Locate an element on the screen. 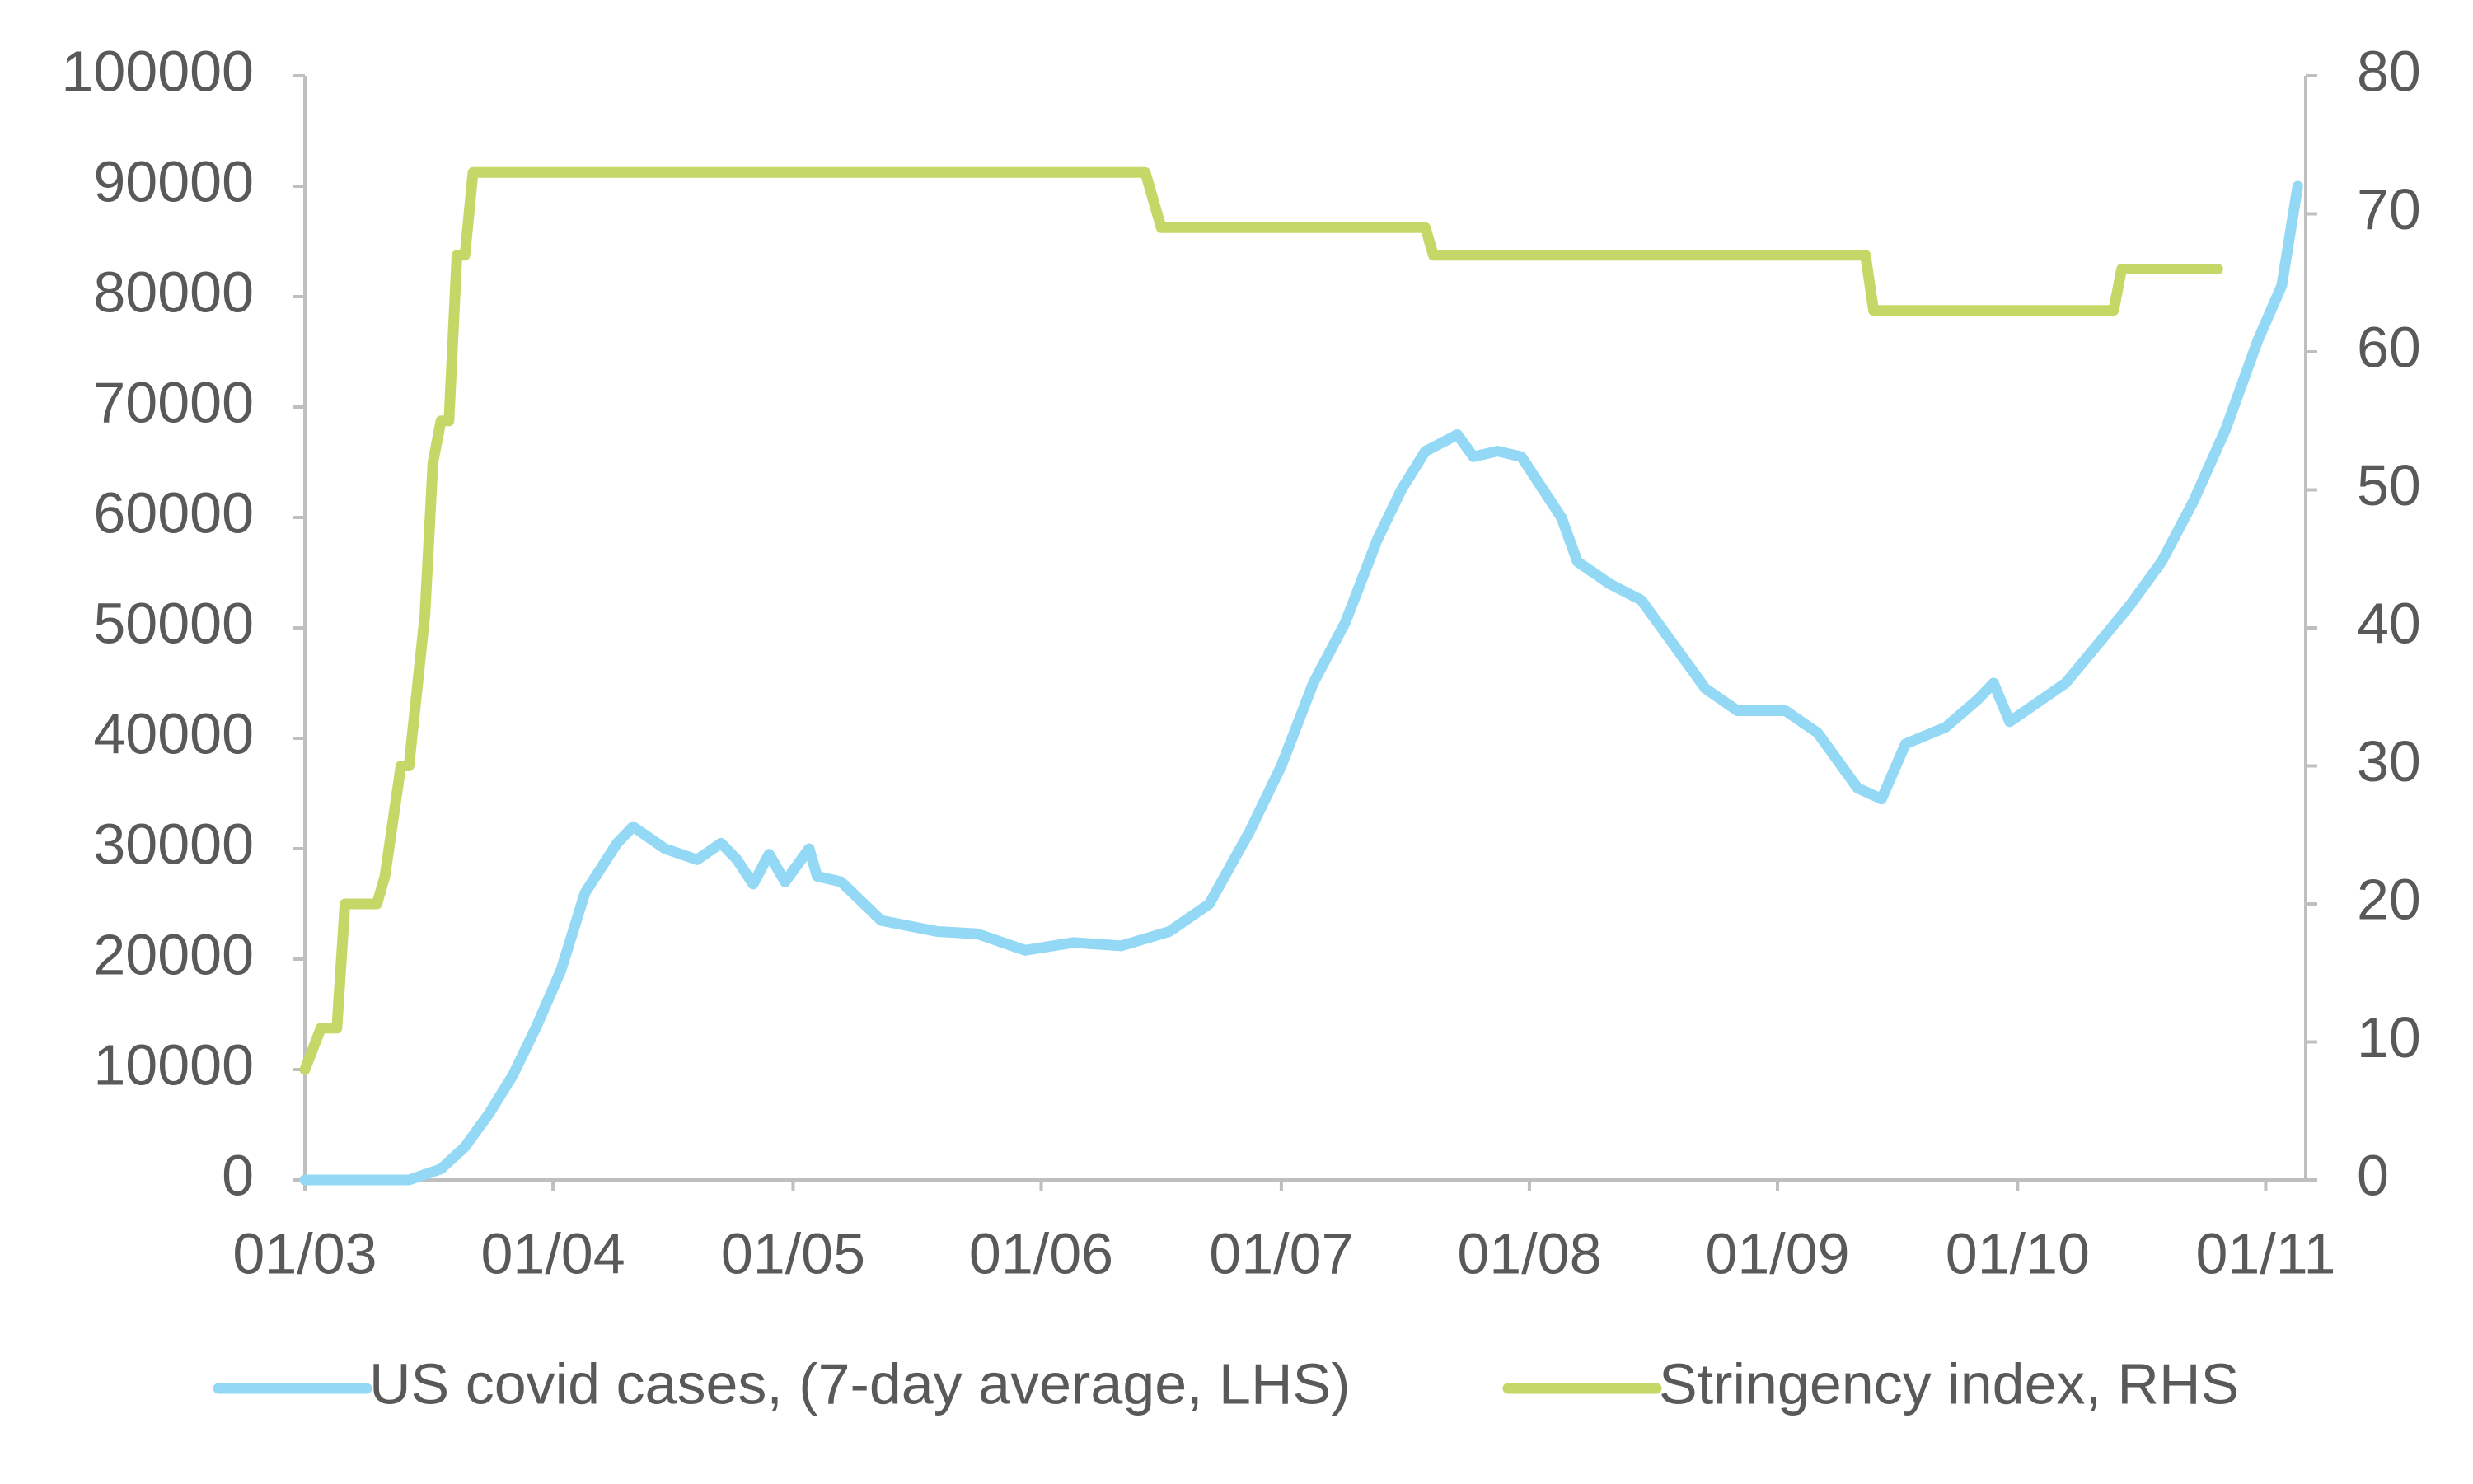 The height and width of the screenshot is (1484, 2473). x-tick-label: 01/03 is located at coordinates (304, 1253).